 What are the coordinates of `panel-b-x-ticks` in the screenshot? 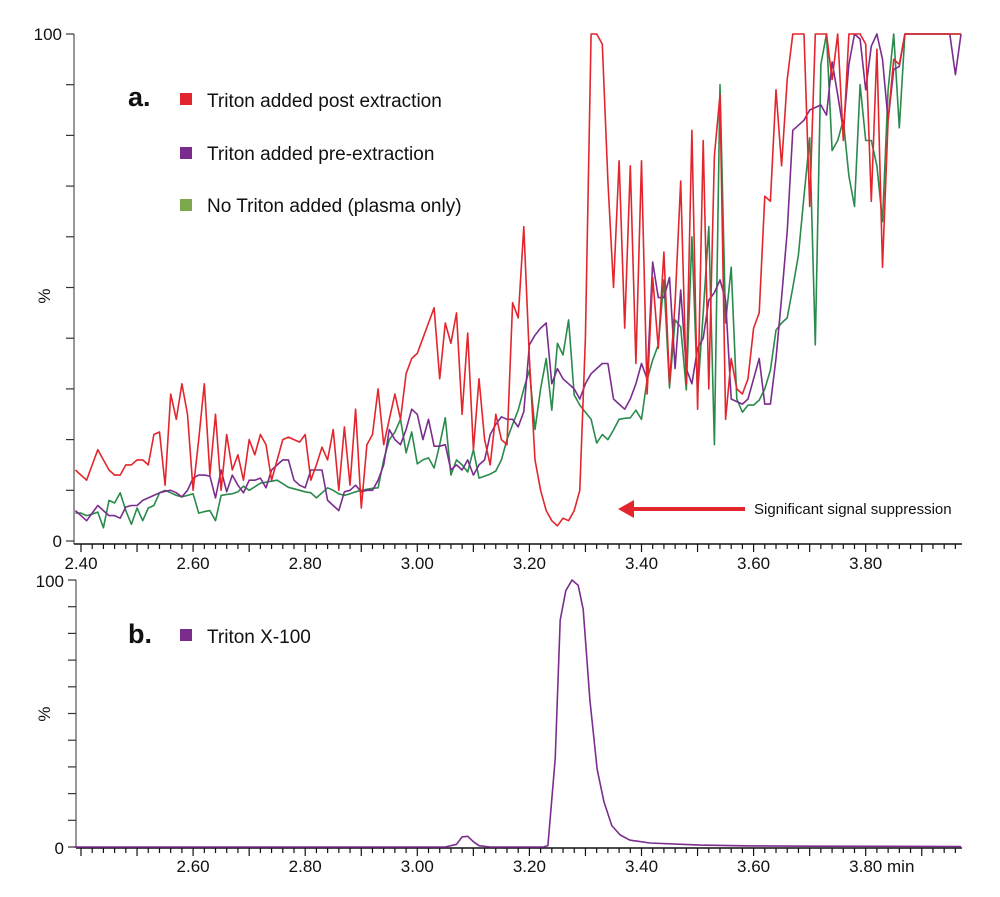 It's located at (518, 852).